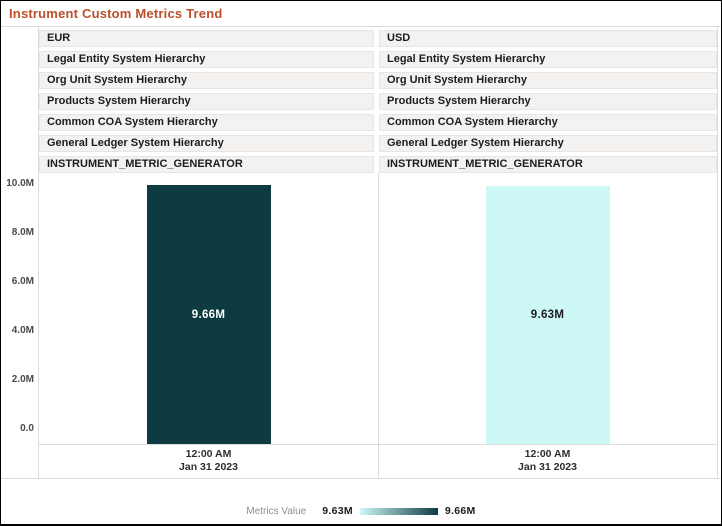 The width and height of the screenshot is (722, 526). I want to click on usd-bar-value-label: 9.63M, so click(547, 315).